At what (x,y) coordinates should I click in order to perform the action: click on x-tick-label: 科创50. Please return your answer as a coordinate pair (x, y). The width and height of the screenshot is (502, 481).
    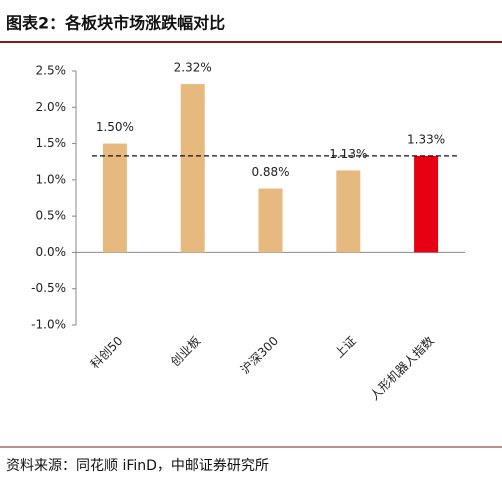
    Looking at the image, I should click on (107, 353).